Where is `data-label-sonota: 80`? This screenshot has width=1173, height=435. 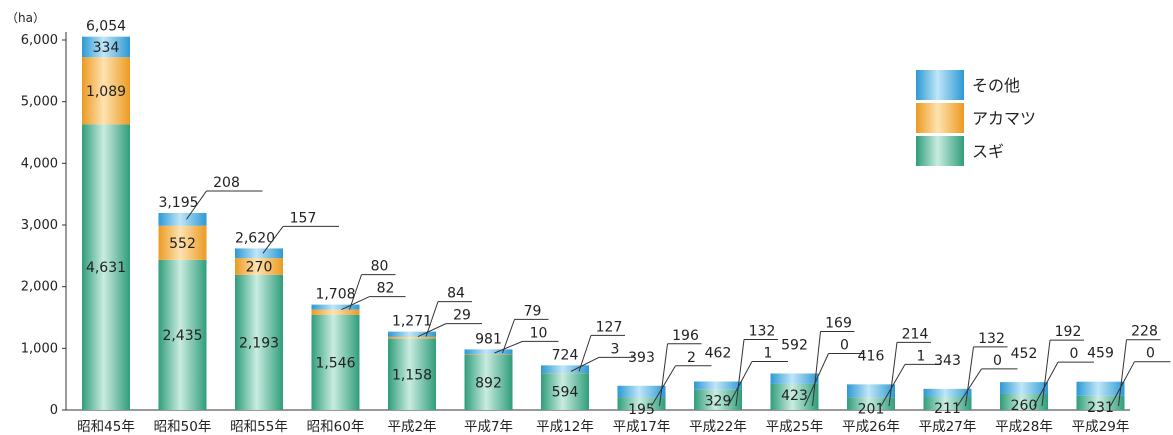
data-label-sonota: 80 is located at coordinates (380, 267).